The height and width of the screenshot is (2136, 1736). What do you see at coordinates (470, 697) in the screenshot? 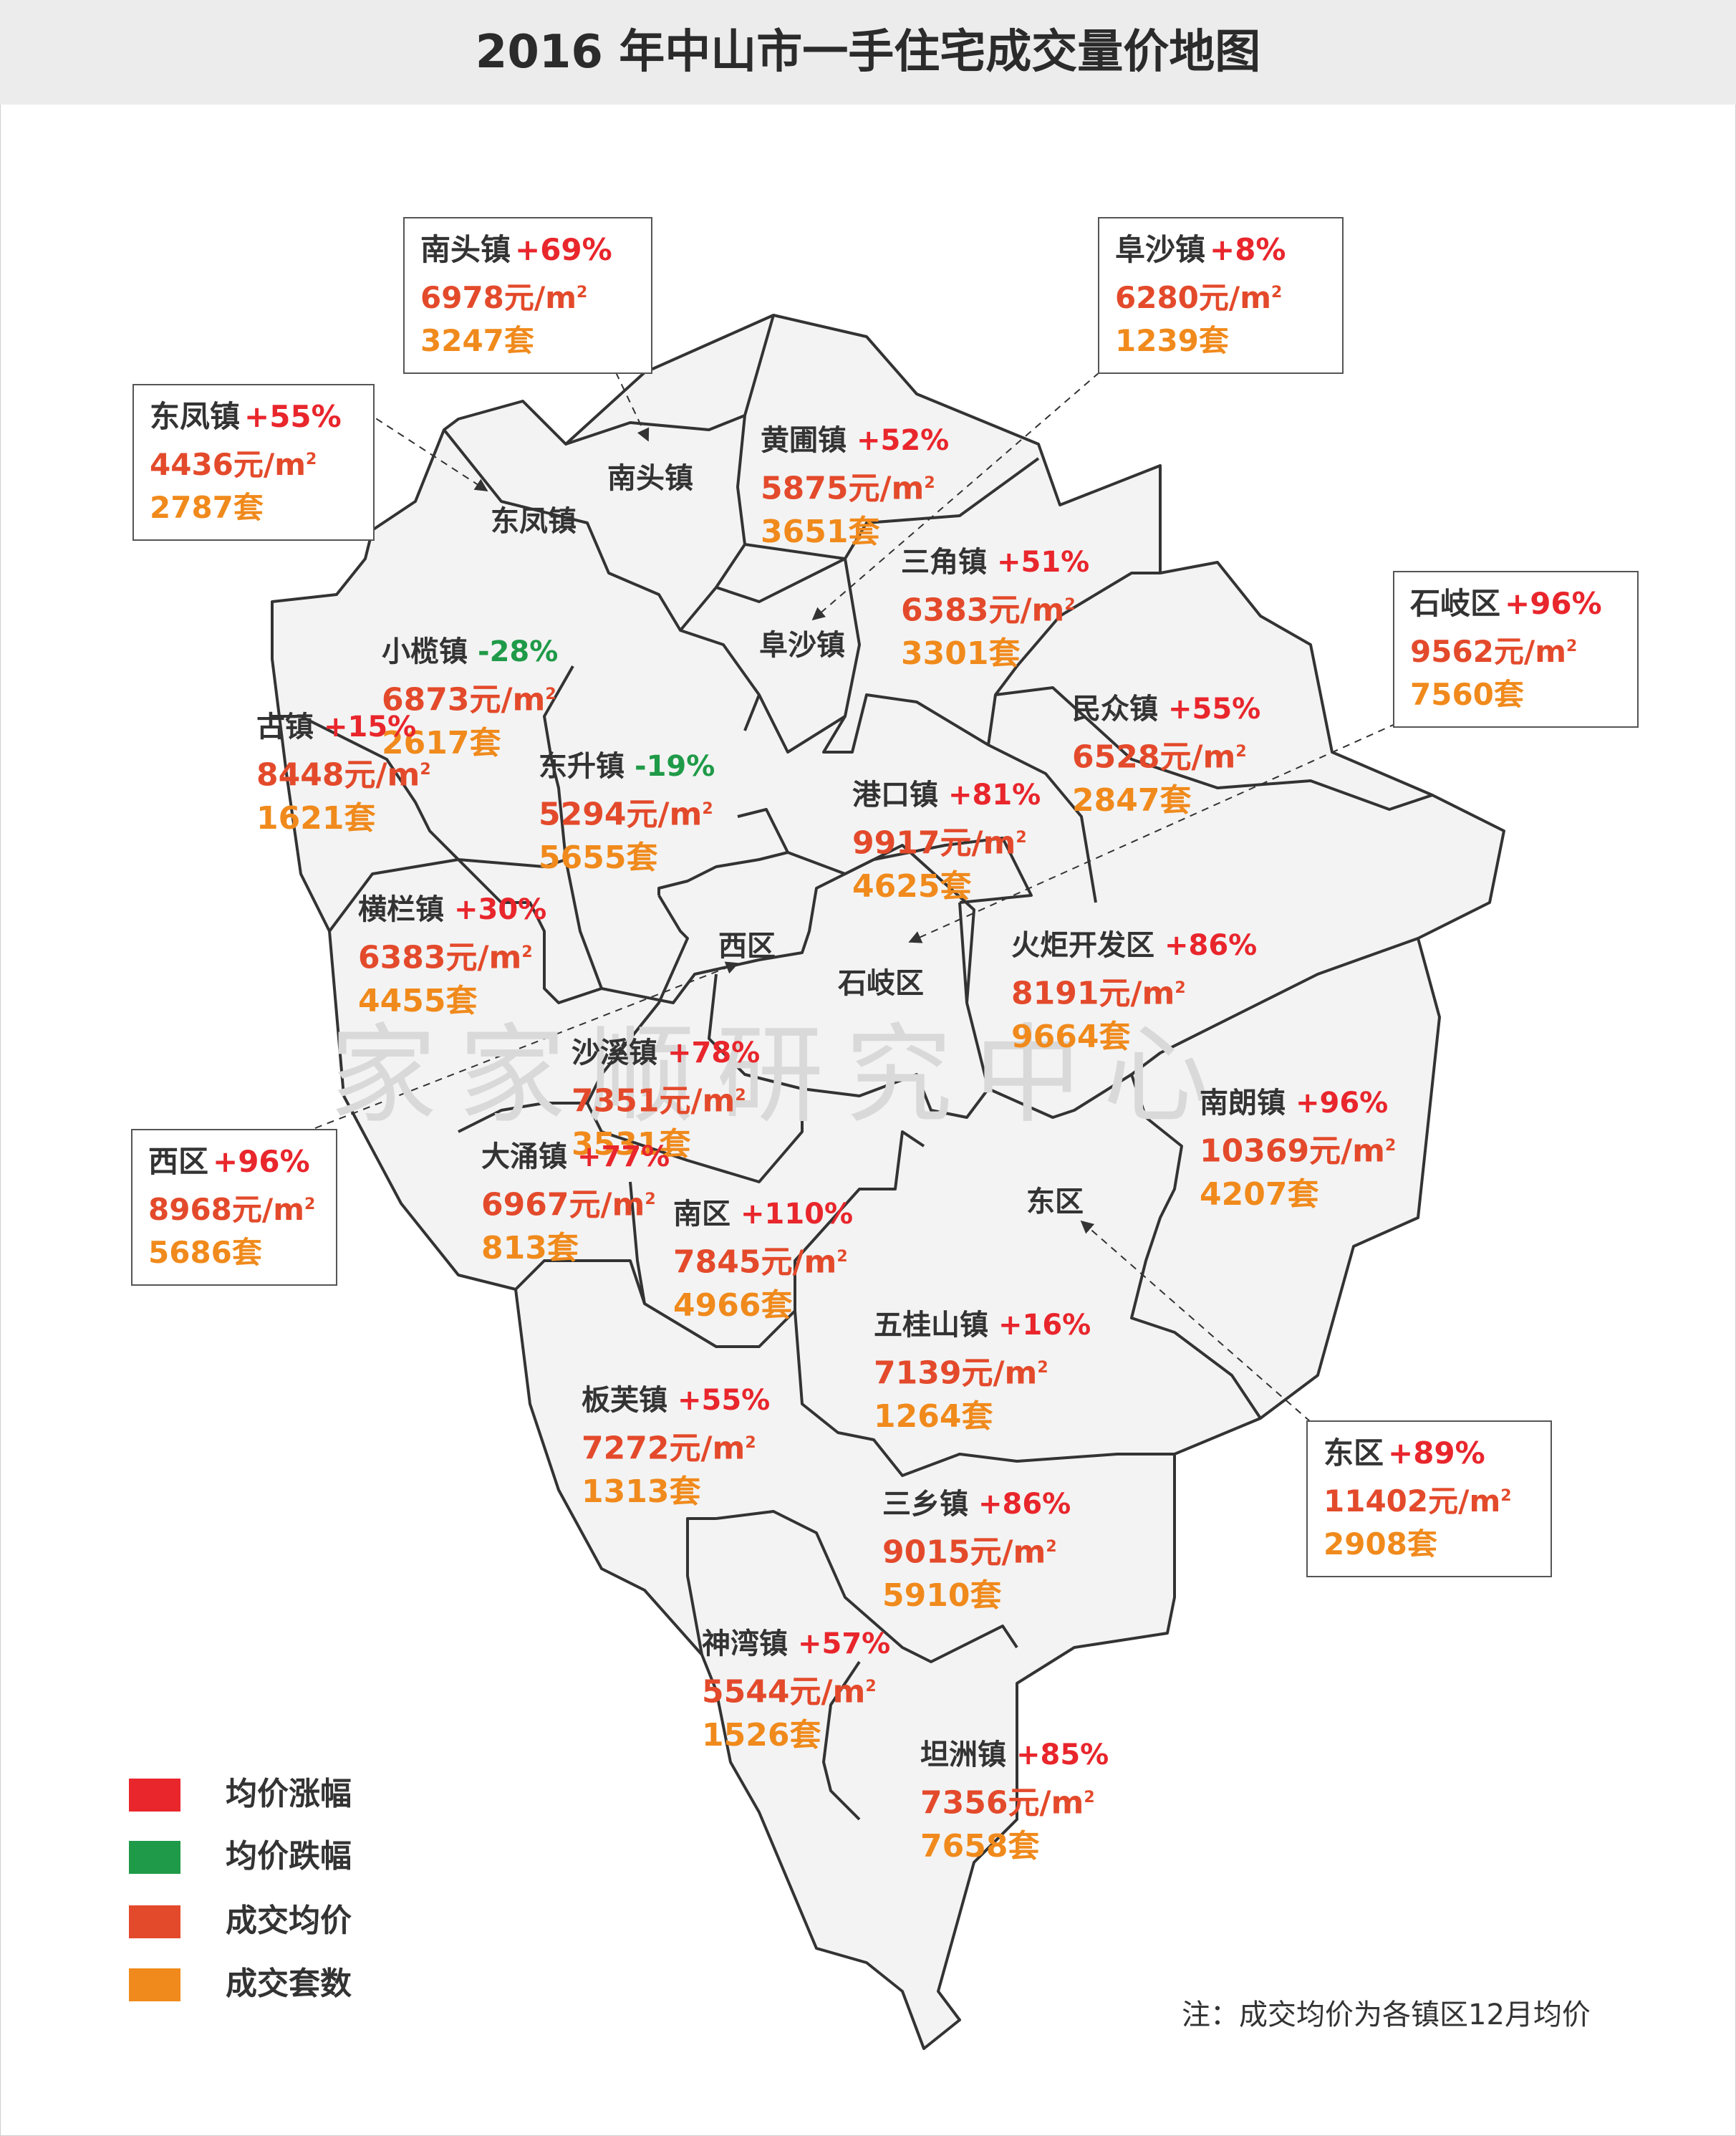
I see `town-label: 小榄镇 -28% 6873元/m2 2617套` at bounding box center [470, 697].